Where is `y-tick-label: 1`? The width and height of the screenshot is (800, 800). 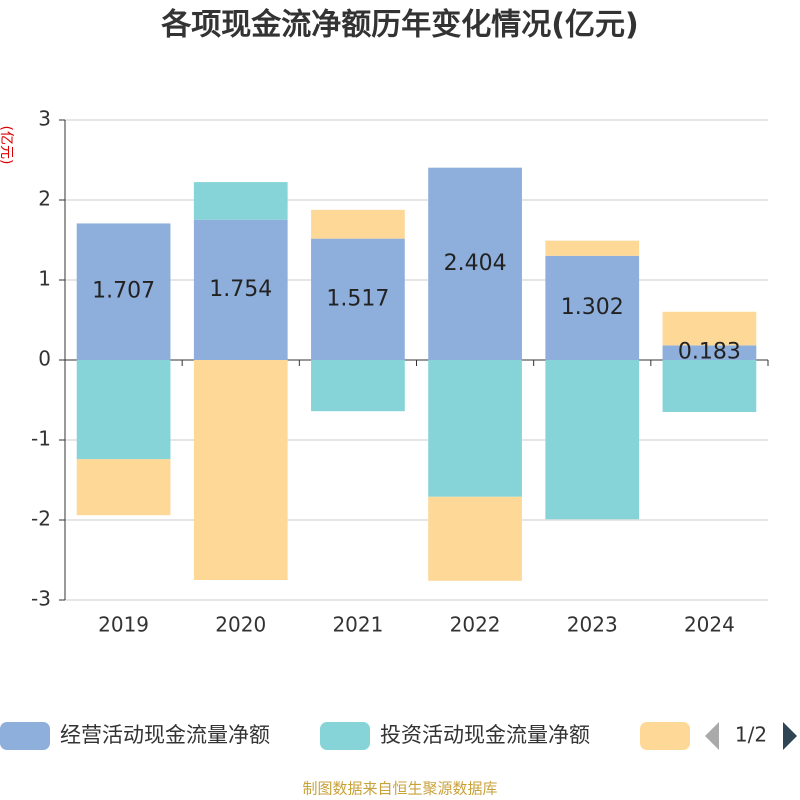 y-tick-label: 1 is located at coordinates (44, 279).